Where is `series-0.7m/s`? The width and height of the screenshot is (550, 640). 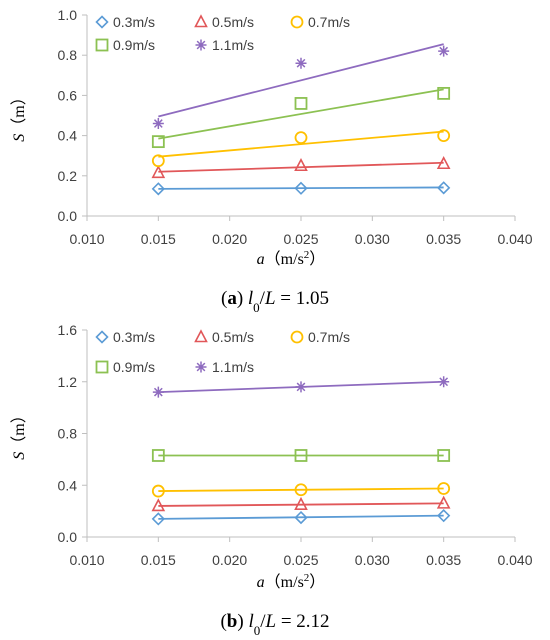 series-0.7m/s is located at coordinates (301, 148).